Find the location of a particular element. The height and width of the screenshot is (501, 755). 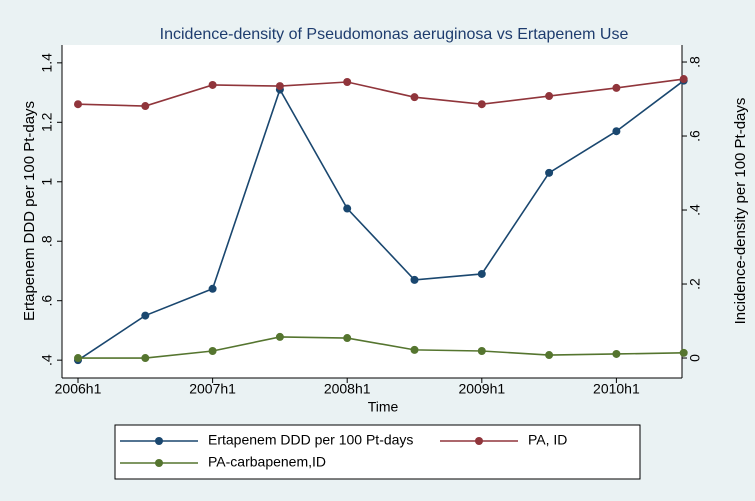

y2-tick-label: .6 is located at coordinates (695, 136).